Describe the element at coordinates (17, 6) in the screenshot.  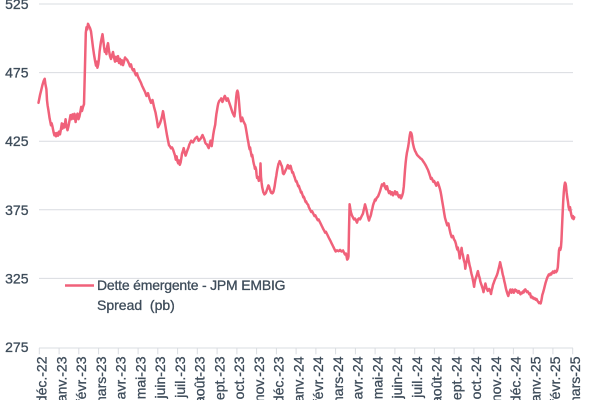
I see `svg-text: 525` at that location.